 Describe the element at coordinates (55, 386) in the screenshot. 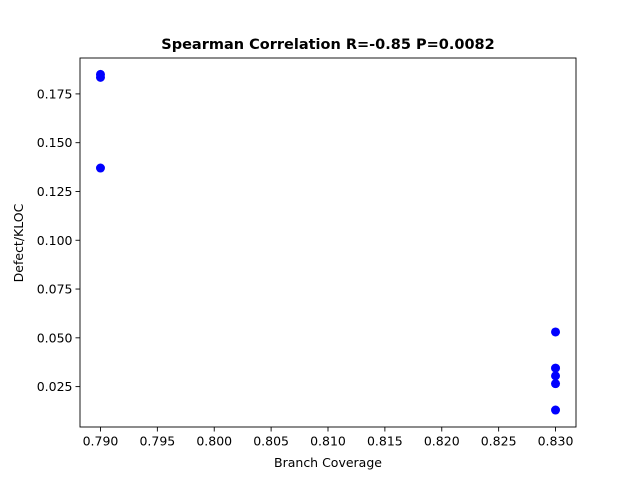

I see `y-tick-label: 0.025` at that location.